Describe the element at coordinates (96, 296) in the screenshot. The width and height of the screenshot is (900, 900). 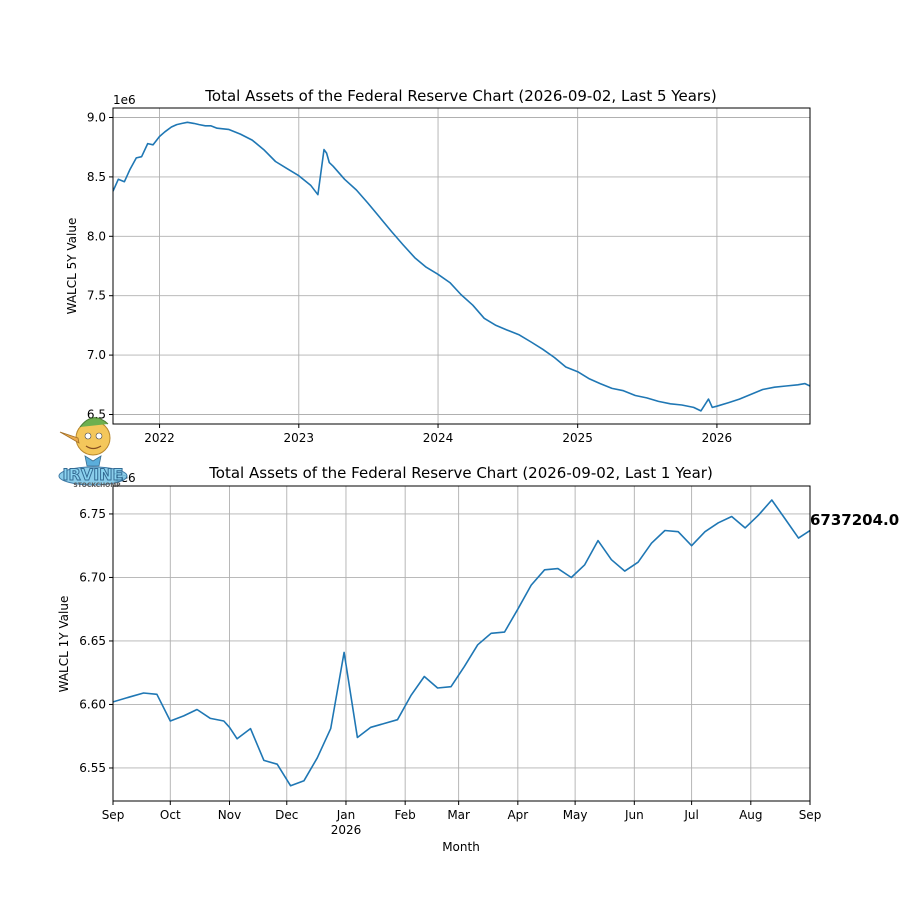
I see `y-tick-label: 7.5` at that location.